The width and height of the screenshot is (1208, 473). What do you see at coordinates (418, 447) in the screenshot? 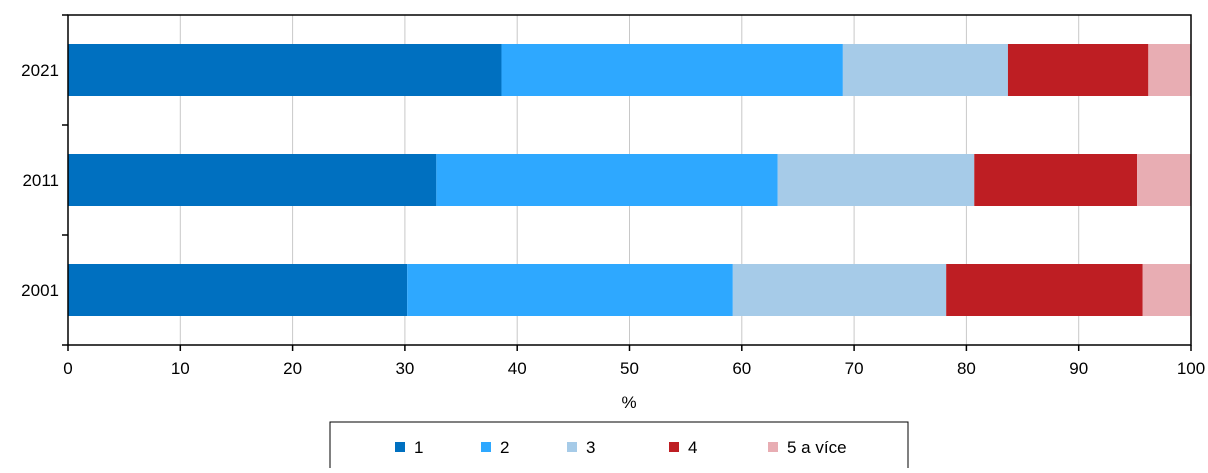
I see `legend-label: 1` at bounding box center [418, 447].